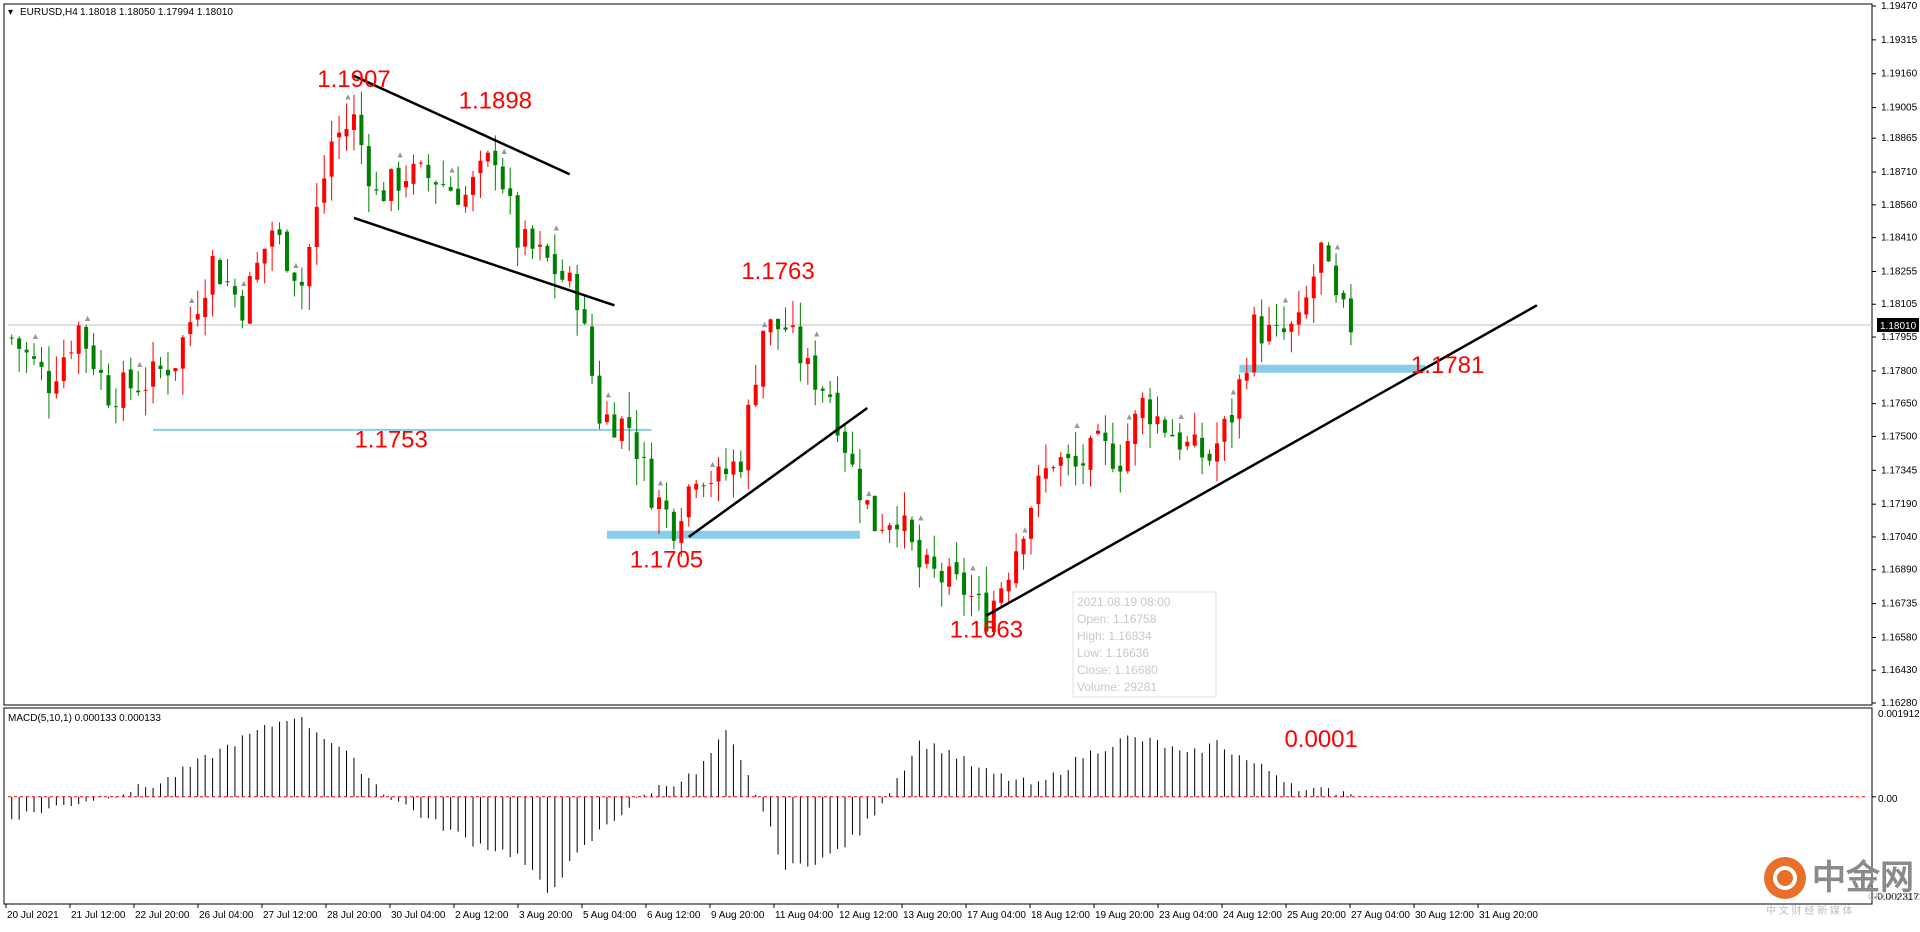 The width and height of the screenshot is (1920, 932). What do you see at coordinates (10, 12) in the screenshot?
I see `header-arrow-icon: ▾` at bounding box center [10, 12].